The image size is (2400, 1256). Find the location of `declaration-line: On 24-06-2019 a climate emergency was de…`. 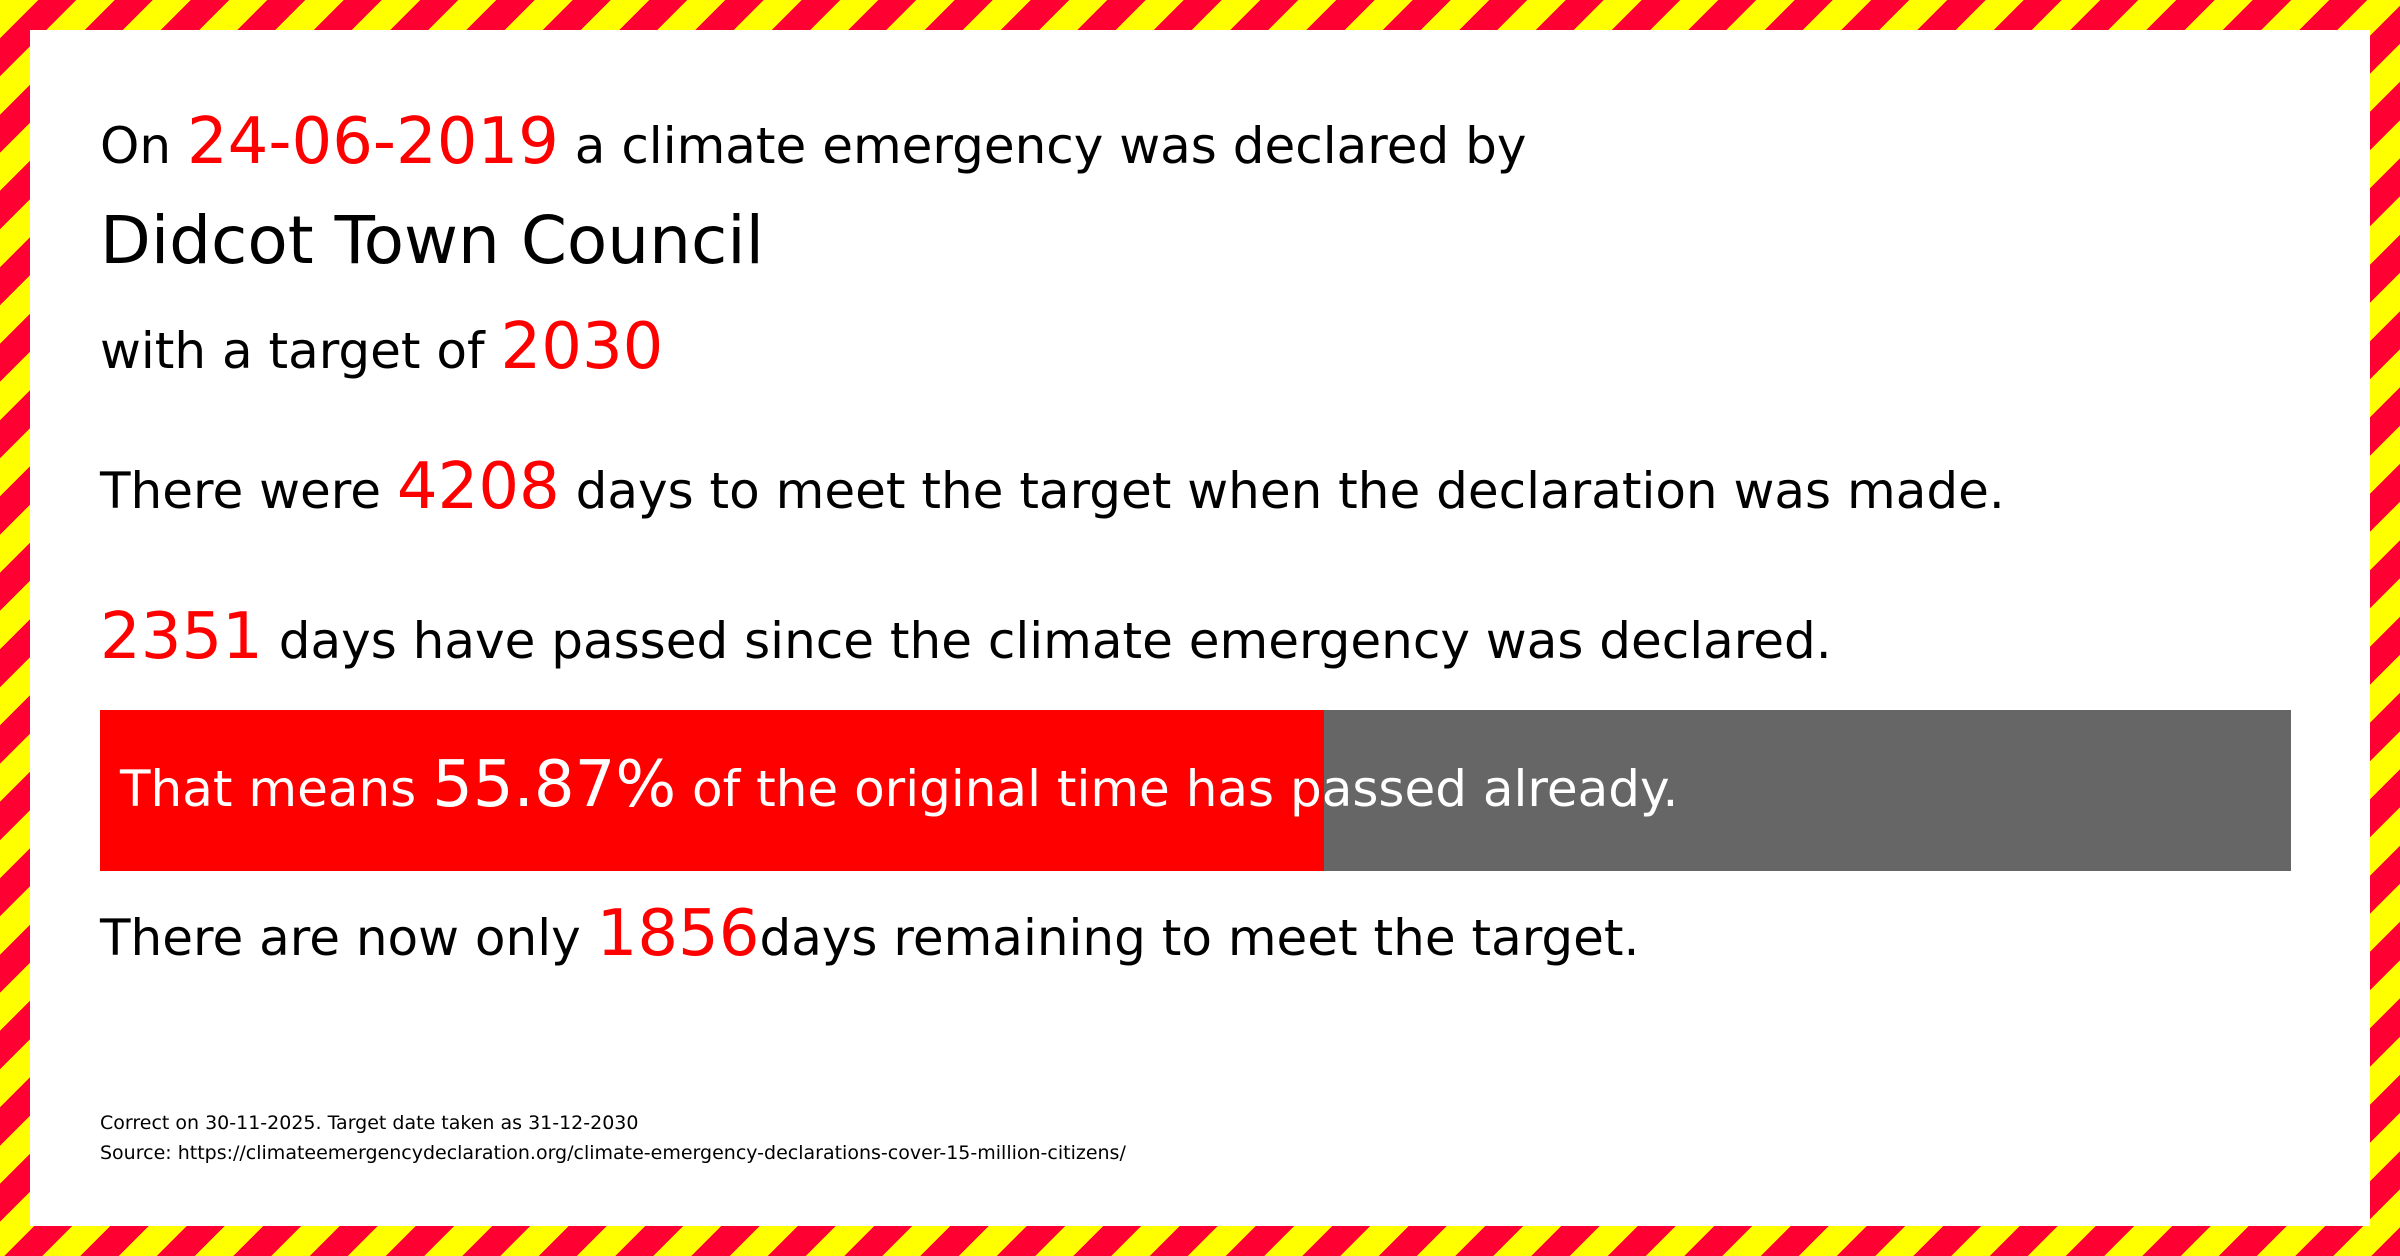

declaration-line: On 24-06-2019 a climate emergency was de… is located at coordinates (813, 142).